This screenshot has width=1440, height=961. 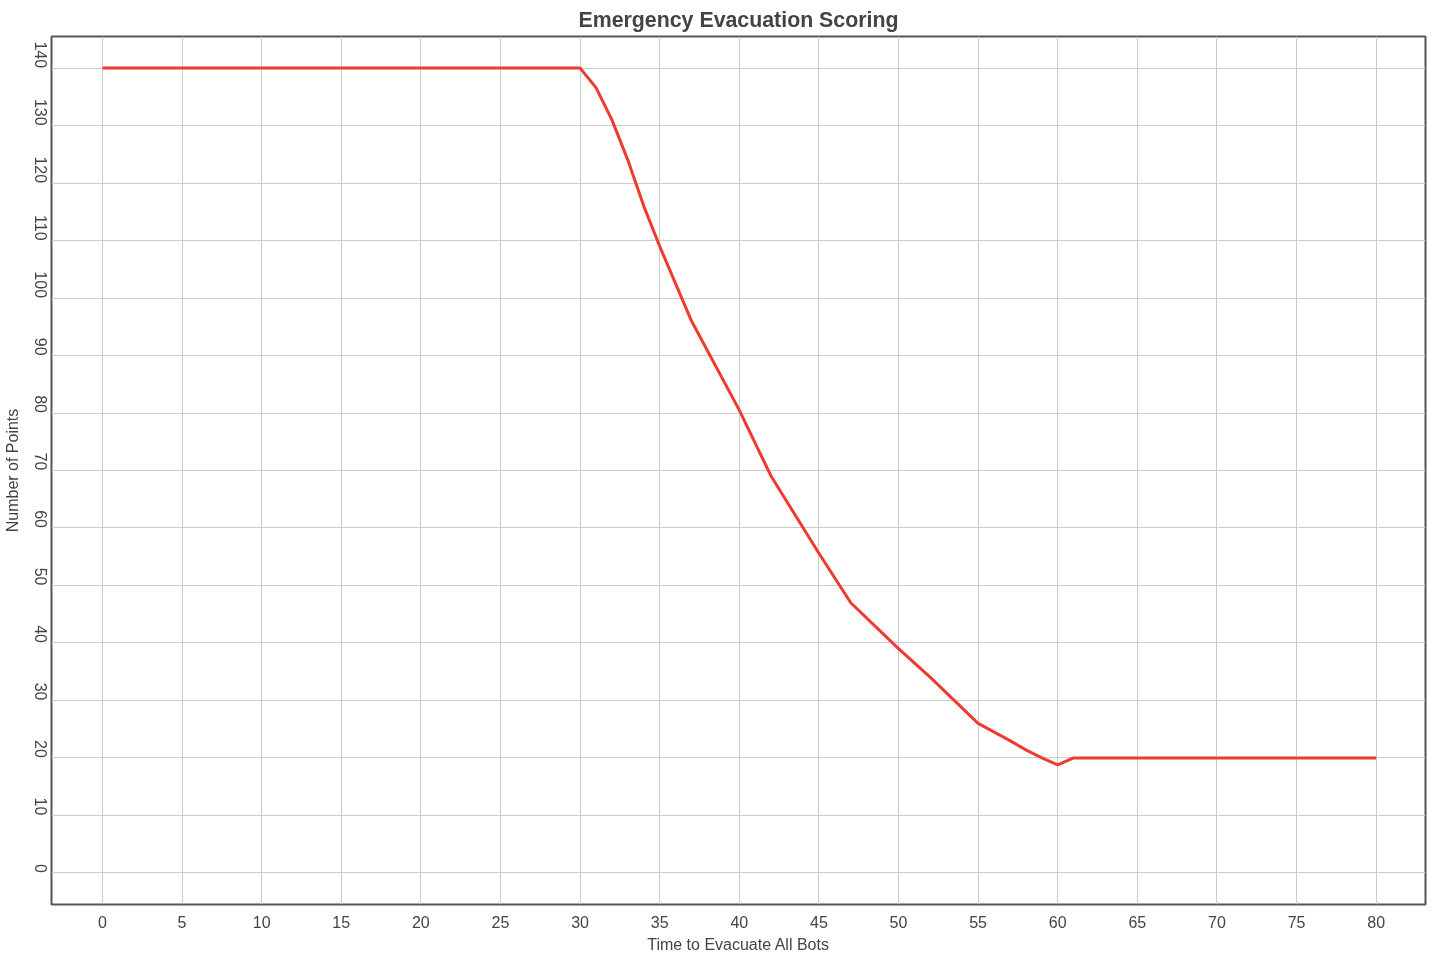 I want to click on y-tick-label: 140, so click(x=40, y=55).